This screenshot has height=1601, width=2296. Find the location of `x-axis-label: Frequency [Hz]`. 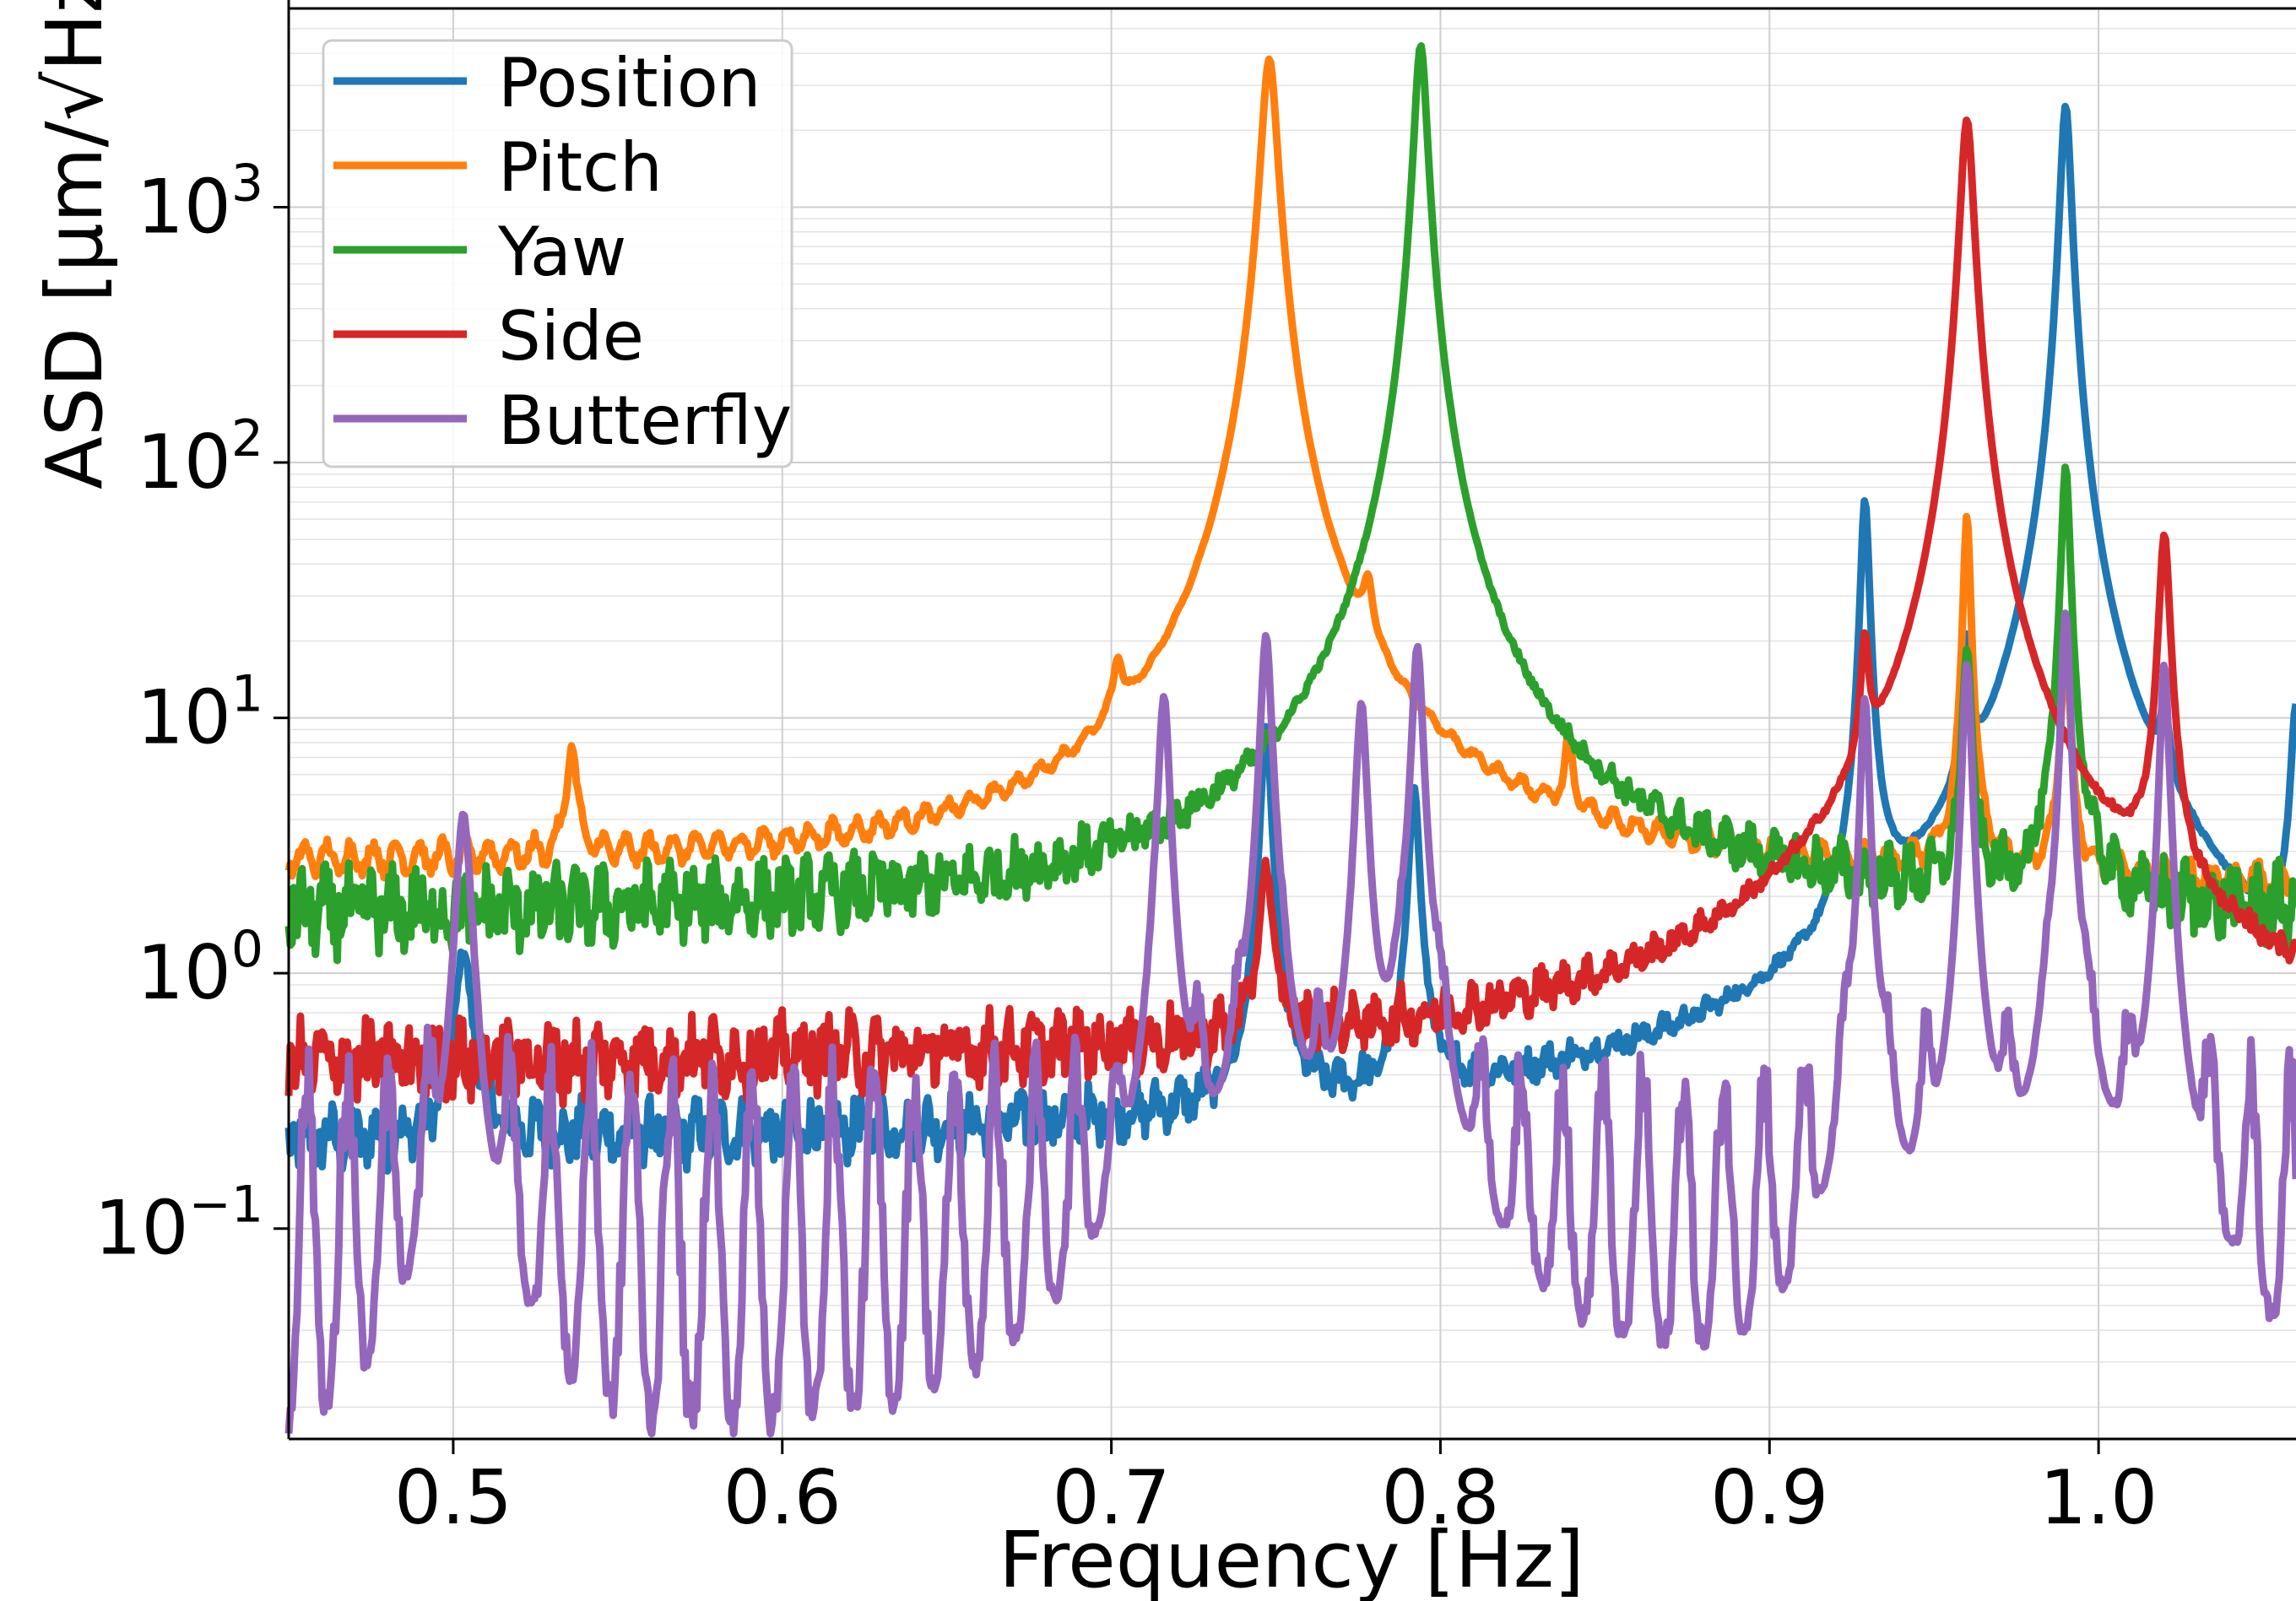

x-axis-label: Frequency [Hz] is located at coordinates (1291, 1558).